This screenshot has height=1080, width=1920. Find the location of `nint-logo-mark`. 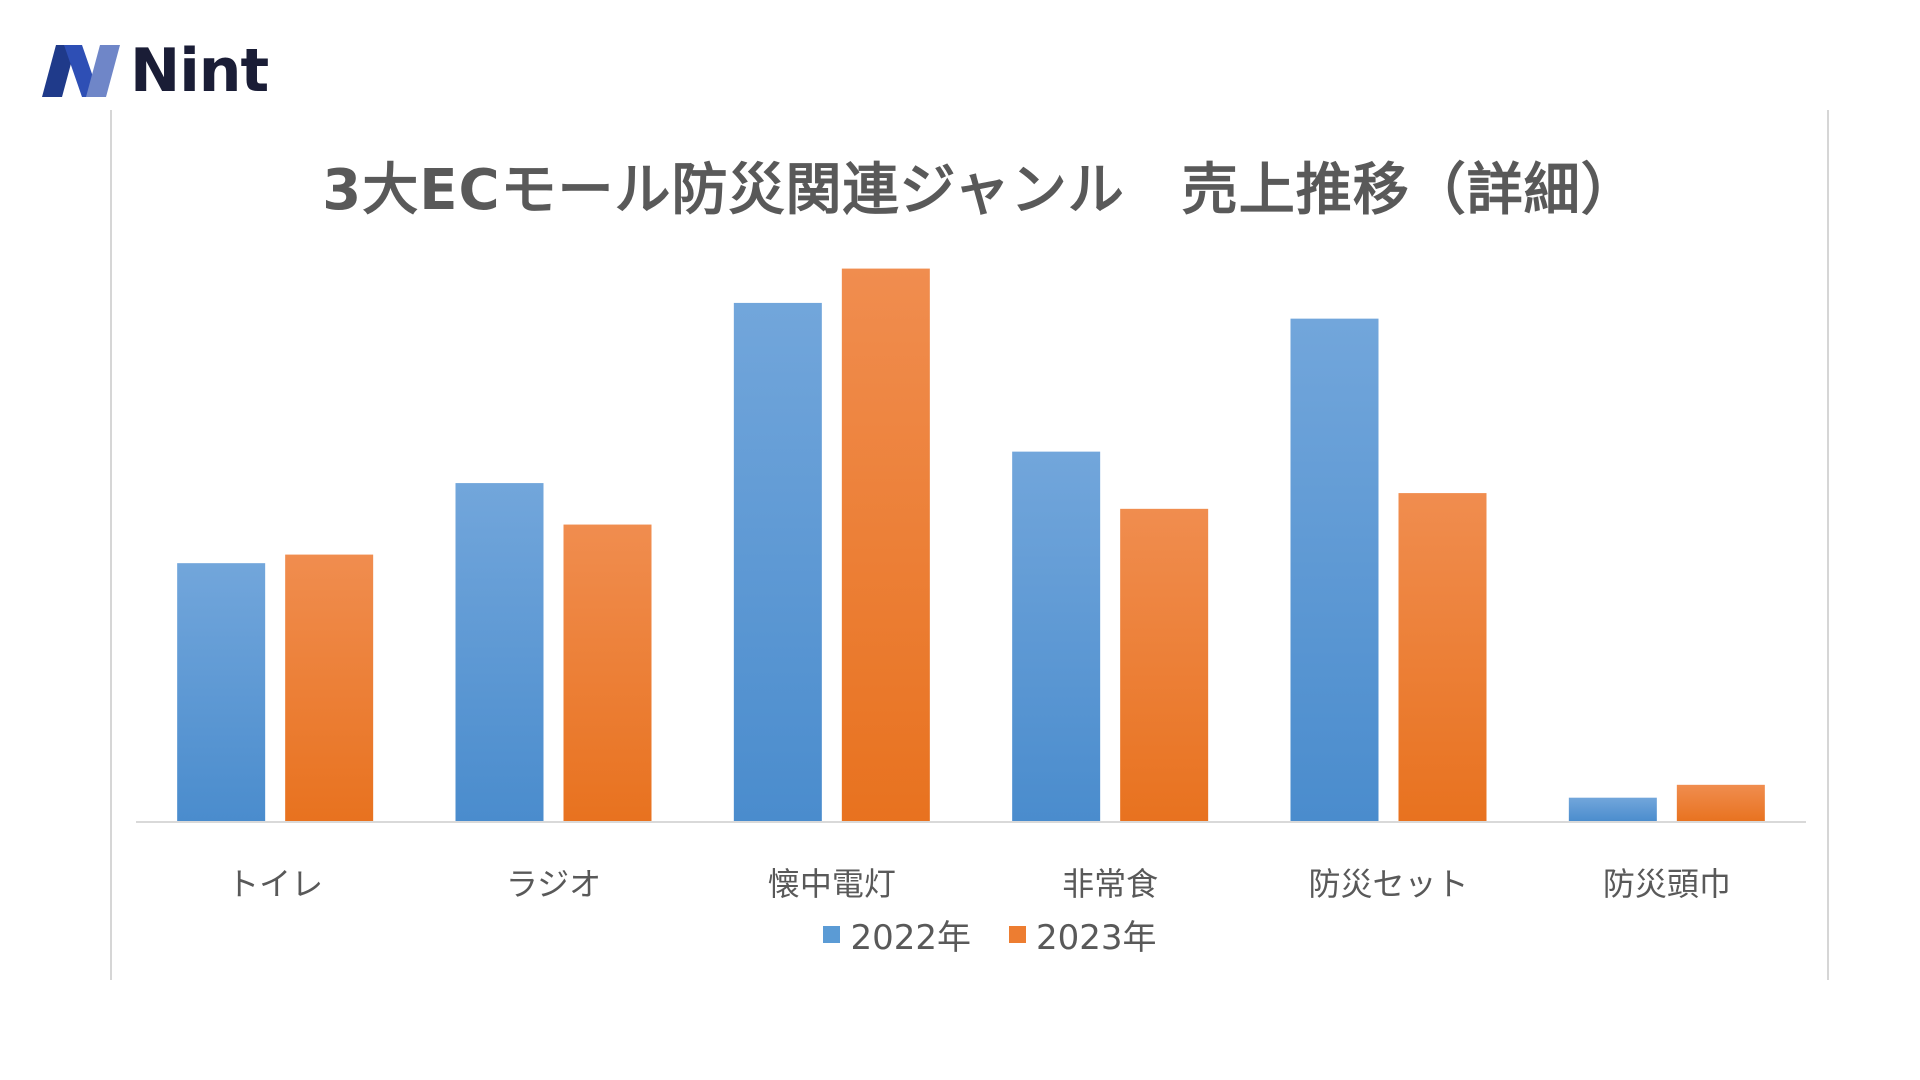

nint-logo-mark is located at coordinates (81, 71).